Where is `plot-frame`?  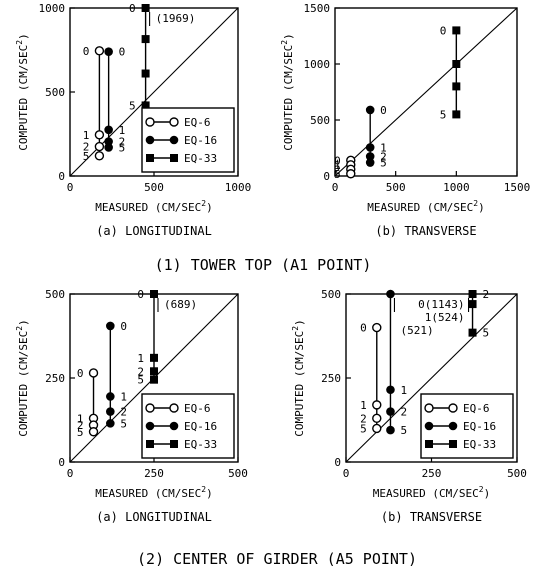
plot-frame is located at coordinates (426, 92).